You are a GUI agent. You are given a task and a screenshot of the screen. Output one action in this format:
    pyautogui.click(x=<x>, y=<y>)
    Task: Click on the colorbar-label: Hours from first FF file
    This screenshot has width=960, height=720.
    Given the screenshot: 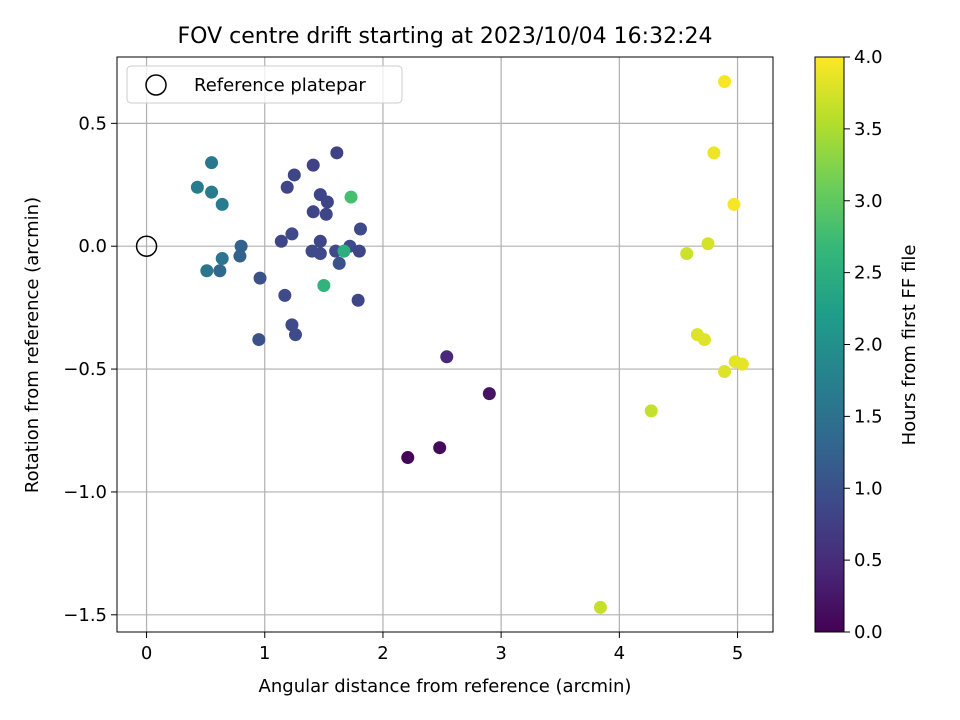 What is the action you would take?
    pyautogui.click(x=909, y=345)
    